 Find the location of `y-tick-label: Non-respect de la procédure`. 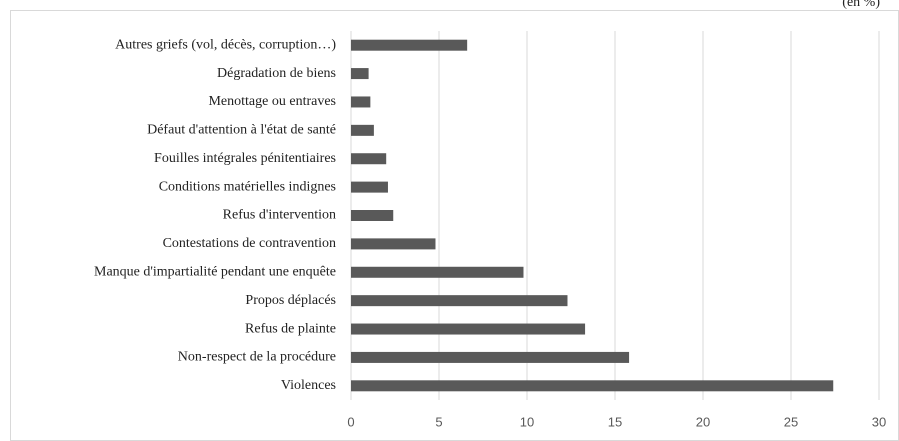

y-tick-label: Non-respect de la procédure is located at coordinates (257, 357).